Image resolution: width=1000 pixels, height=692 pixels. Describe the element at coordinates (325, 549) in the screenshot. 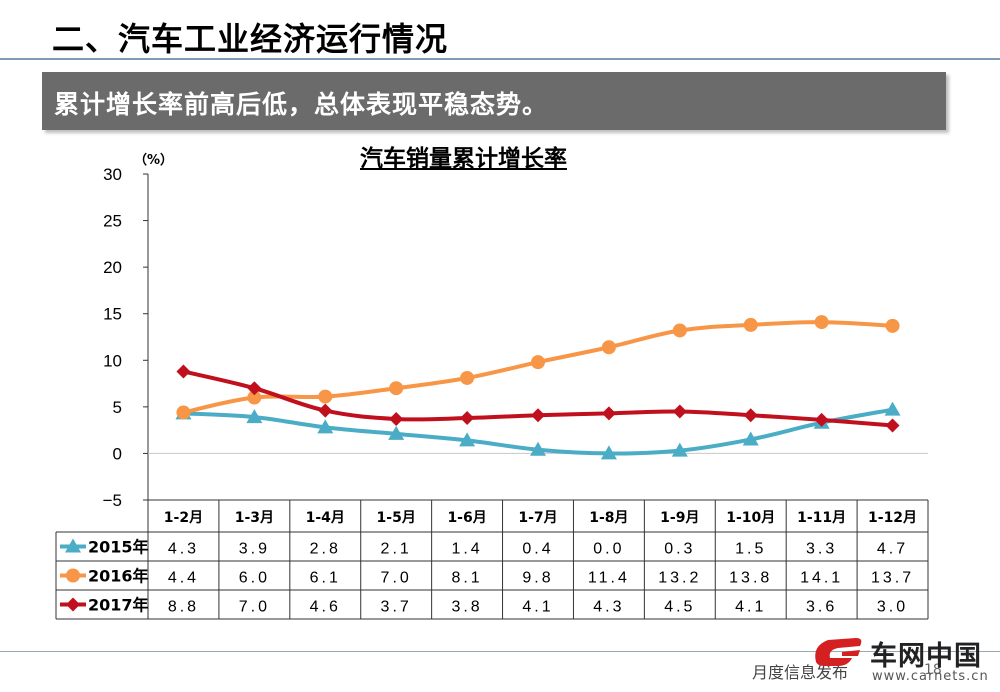

I see `table-cell-value: 2.8` at that location.